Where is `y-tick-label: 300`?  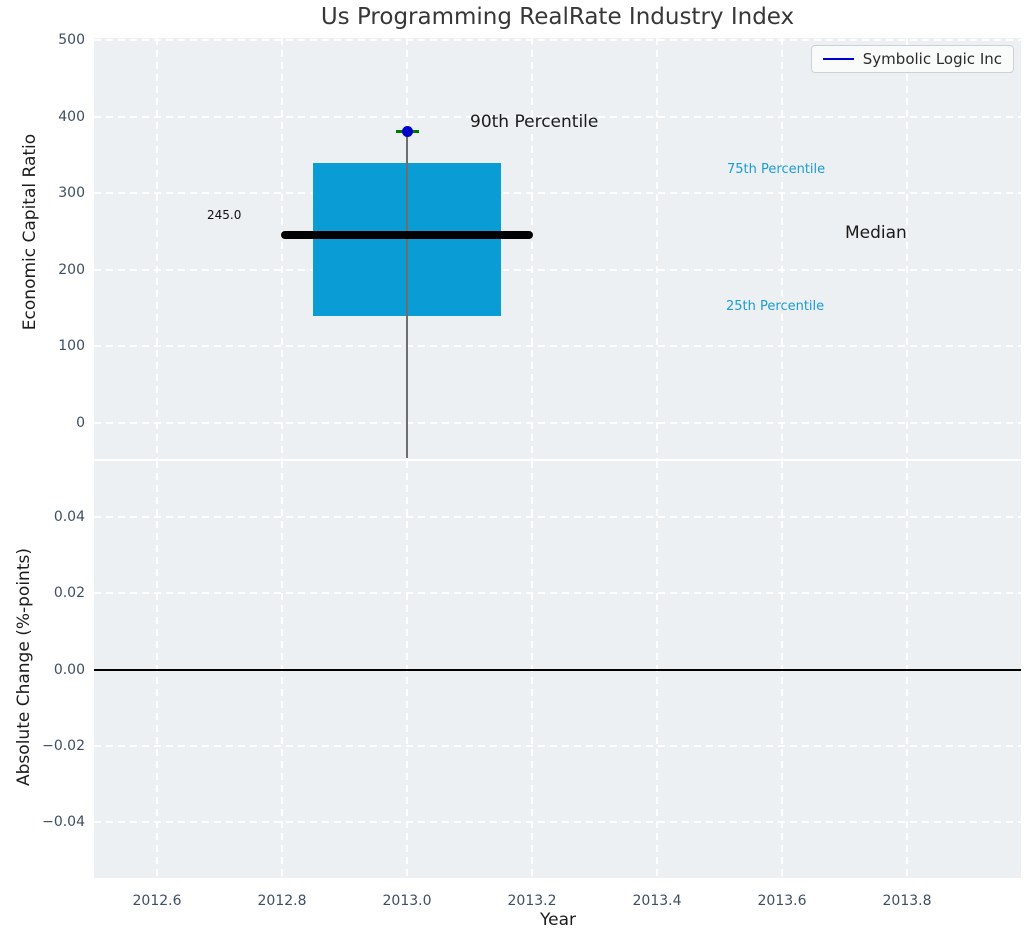 y-tick-label: 300 is located at coordinates (71, 193).